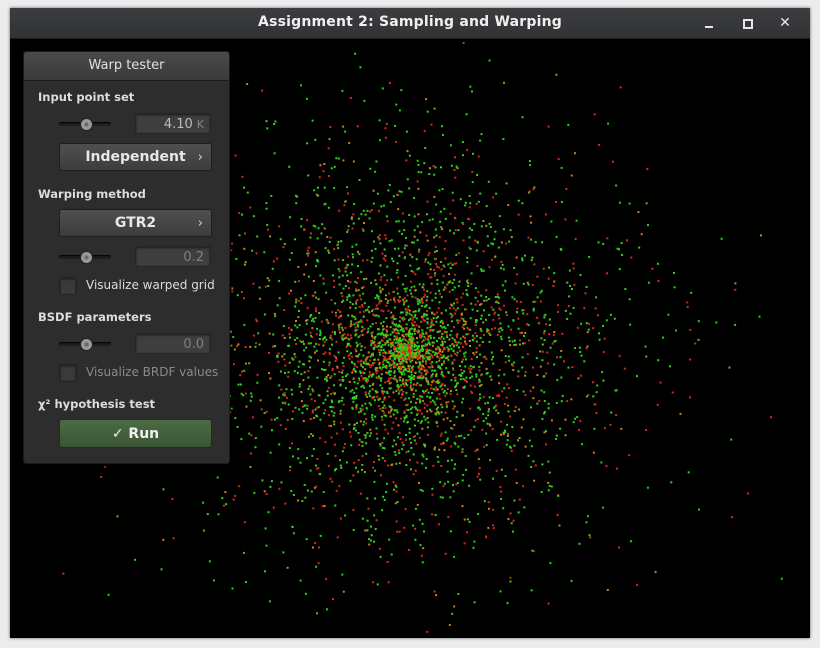 Image resolution: width=820 pixels, height=648 pixels. I want to click on hypothesis-test-label: χ² hypothesis test, so click(97, 404).